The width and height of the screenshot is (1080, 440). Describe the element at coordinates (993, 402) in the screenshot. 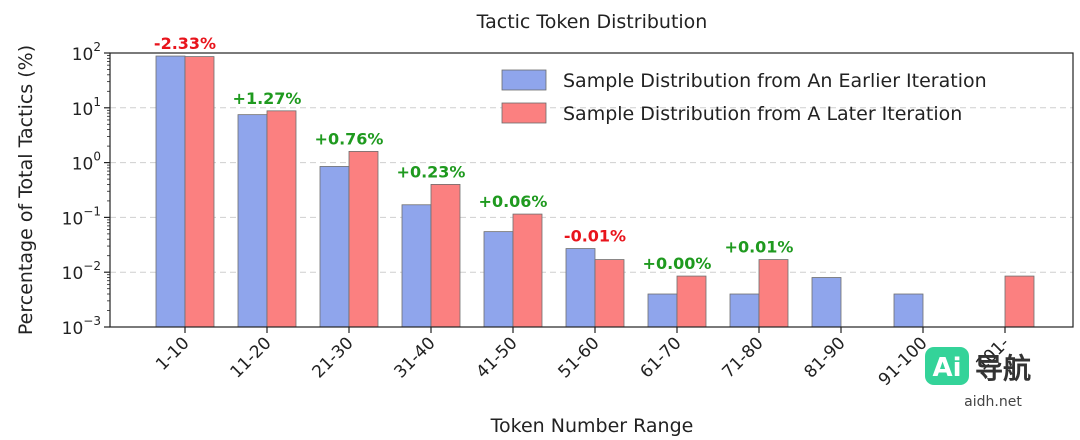

I see `watermark-url: aidh.net` at that location.